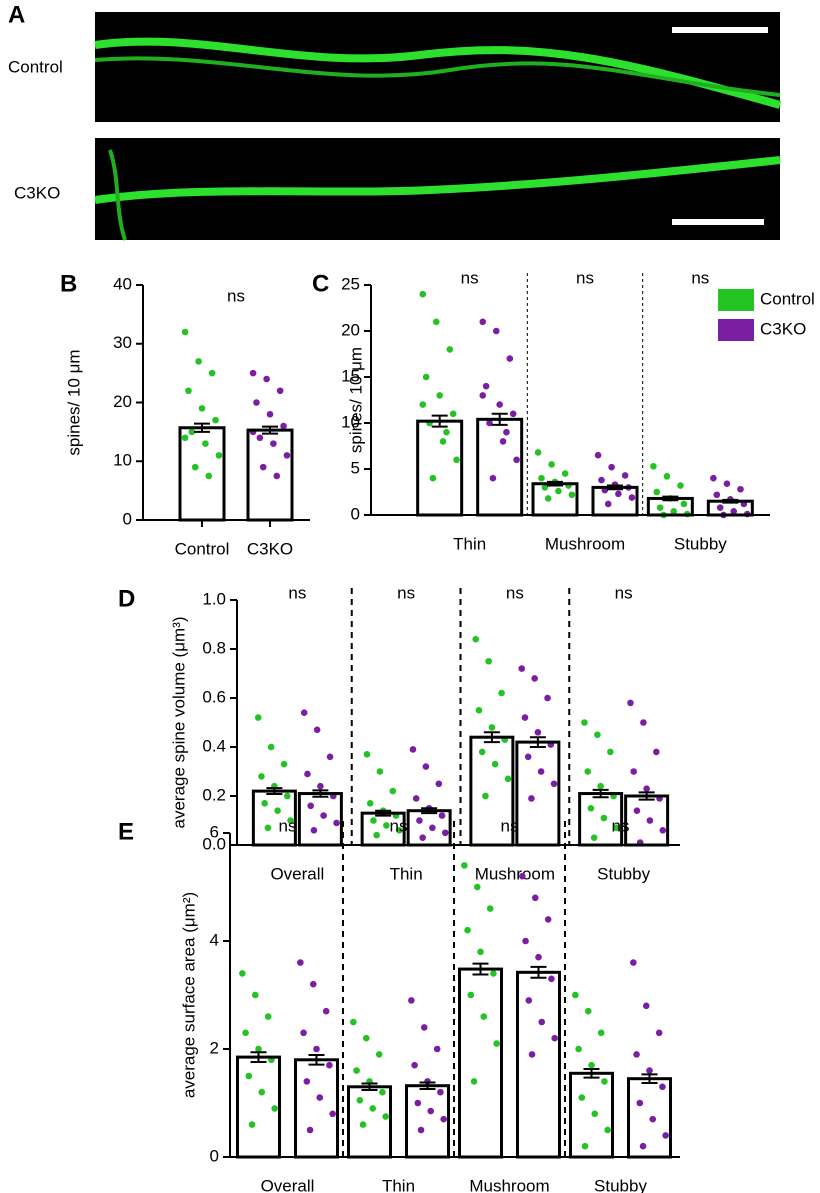 This screenshot has width=820, height=1193. What do you see at coordinates (122, 342) in the screenshot?
I see `y-tick-label: 30` at bounding box center [122, 342].